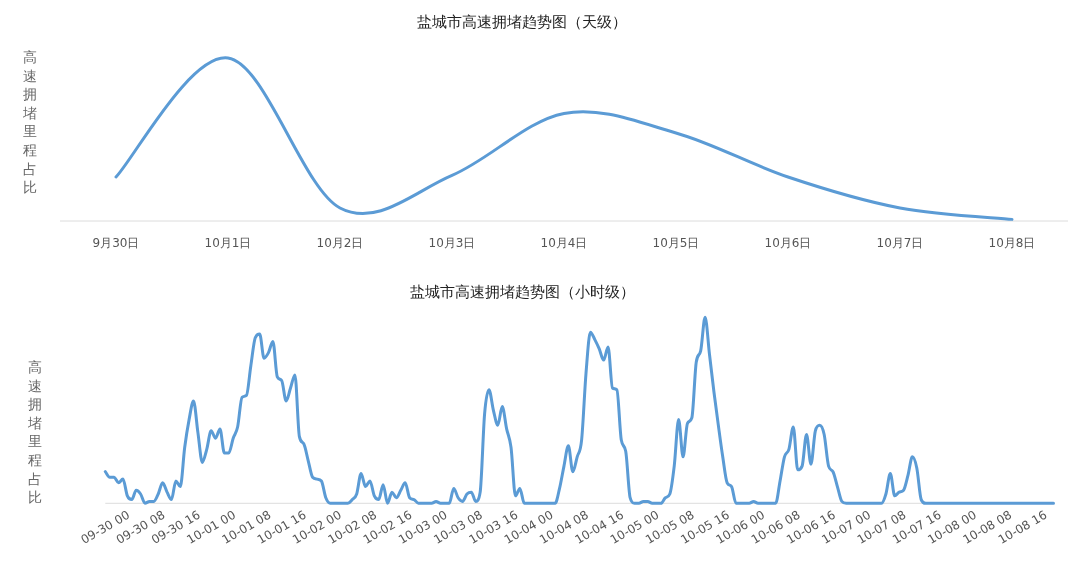  What do you see at coordinates (1012, 243) in the screenshot?
I see `x-tick-label: 10月8日` at bounding box center [1012, 243].